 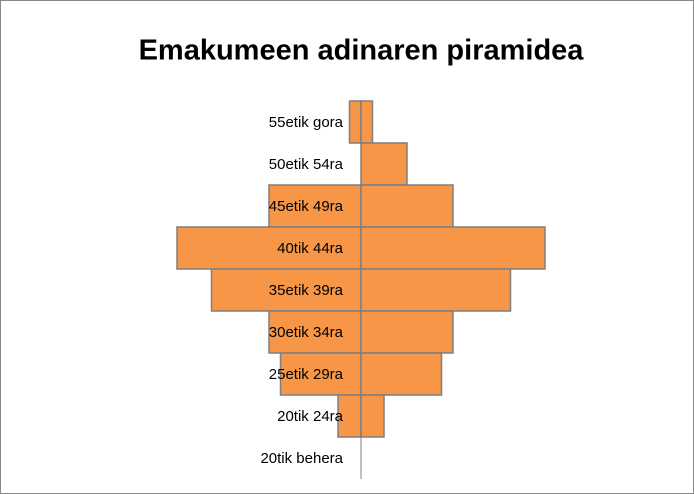 What do you see at coordinates (306, 332) in the screenshot?
I see `category-label: 30etik 34ra` at bounding box center [306, 332].